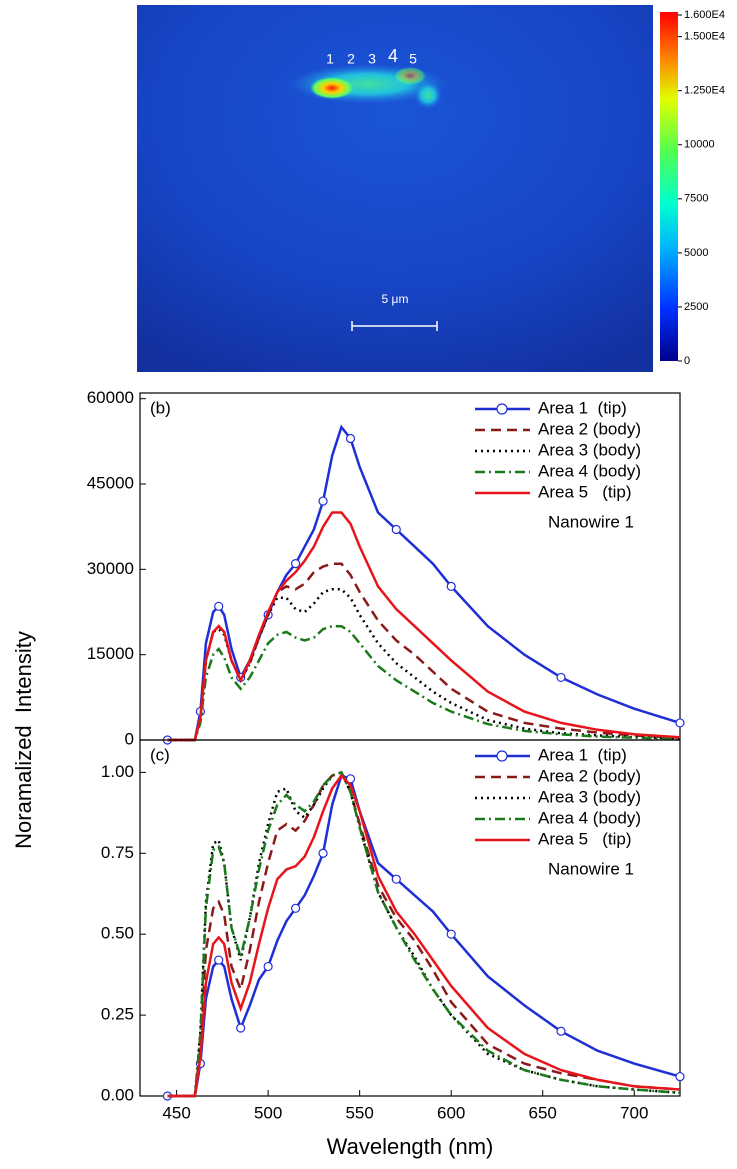  Describe the element at coordinates (351, 59) in the screenshot. I see `spot-label: 2` at that location.